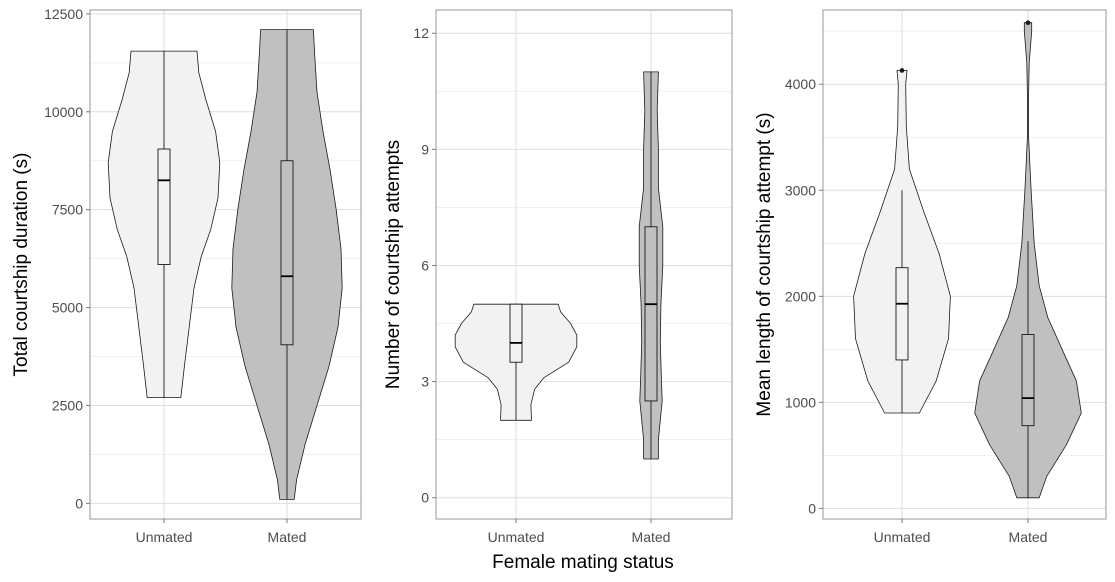 This screenshot has width=1115, height=582. Describe the element at coordinates (67, 210) in the screenshot. I see `y-tick-label: 7500` at that location.